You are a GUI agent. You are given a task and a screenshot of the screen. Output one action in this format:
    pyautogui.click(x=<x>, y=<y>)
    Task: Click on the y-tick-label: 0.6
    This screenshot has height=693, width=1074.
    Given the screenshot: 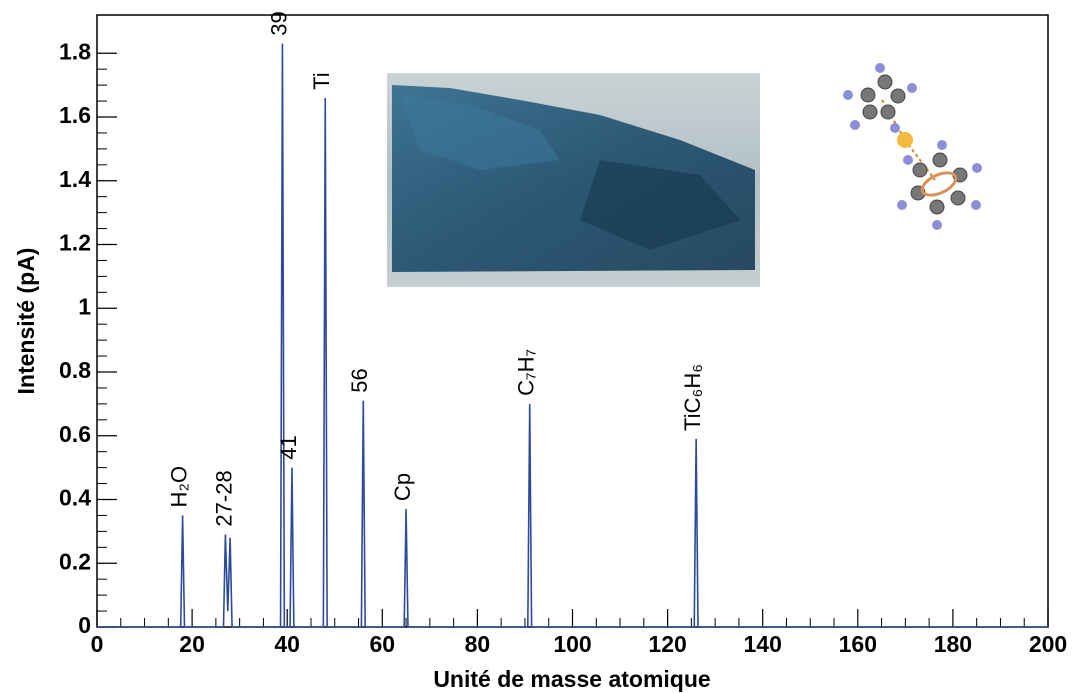 What is the action you would take?
    pyautogui.click(x=75, y=434)
    